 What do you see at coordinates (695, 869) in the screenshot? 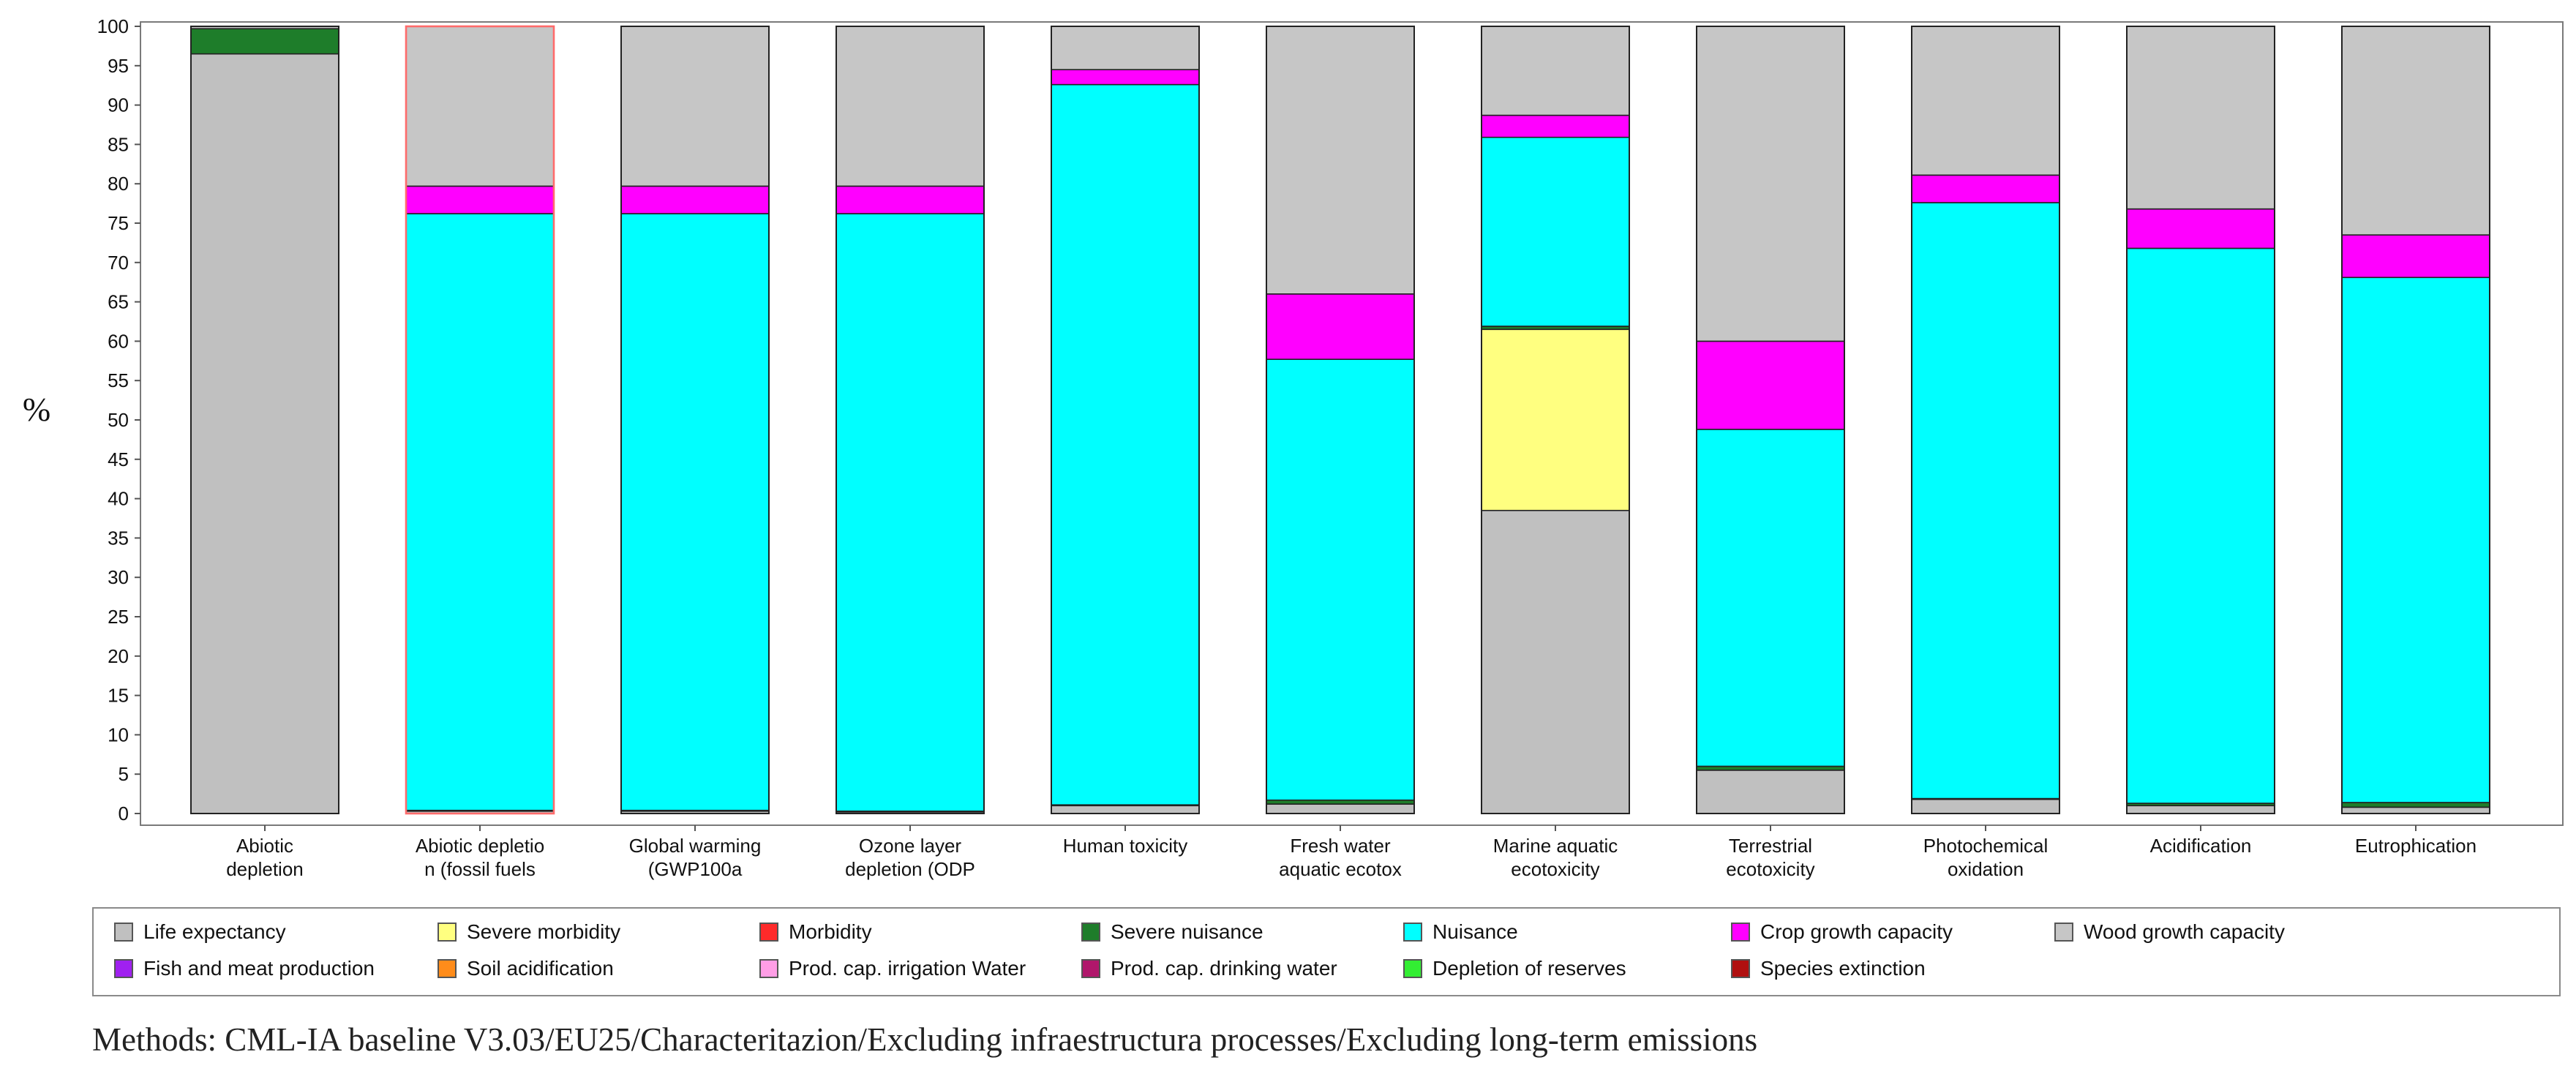
I see `x-tick-label: (GWP100a` at bounding box center [695, 869].